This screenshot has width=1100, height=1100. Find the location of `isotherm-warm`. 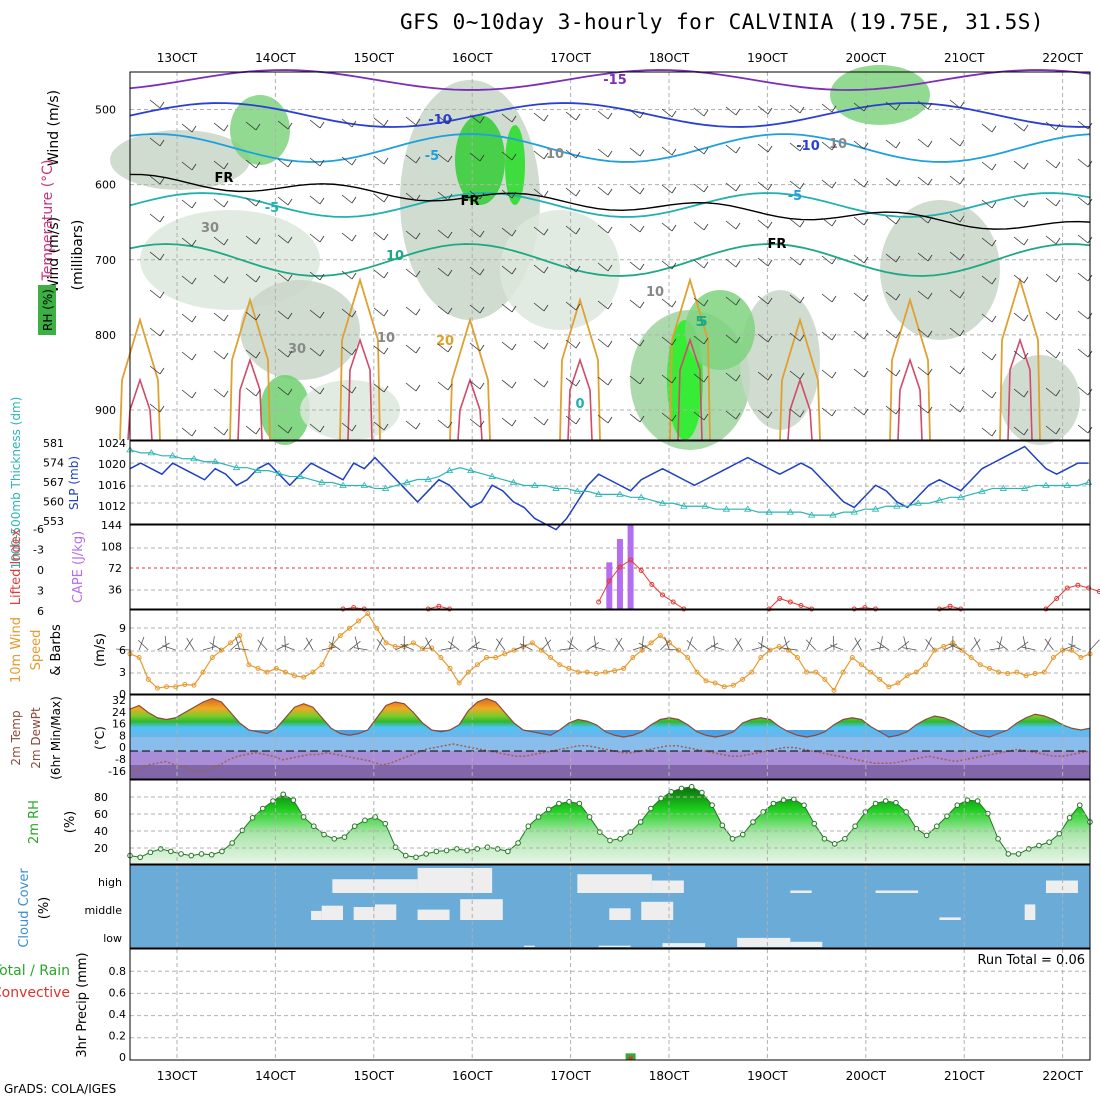

isotherm-warm is located at coordinates (360, 389).